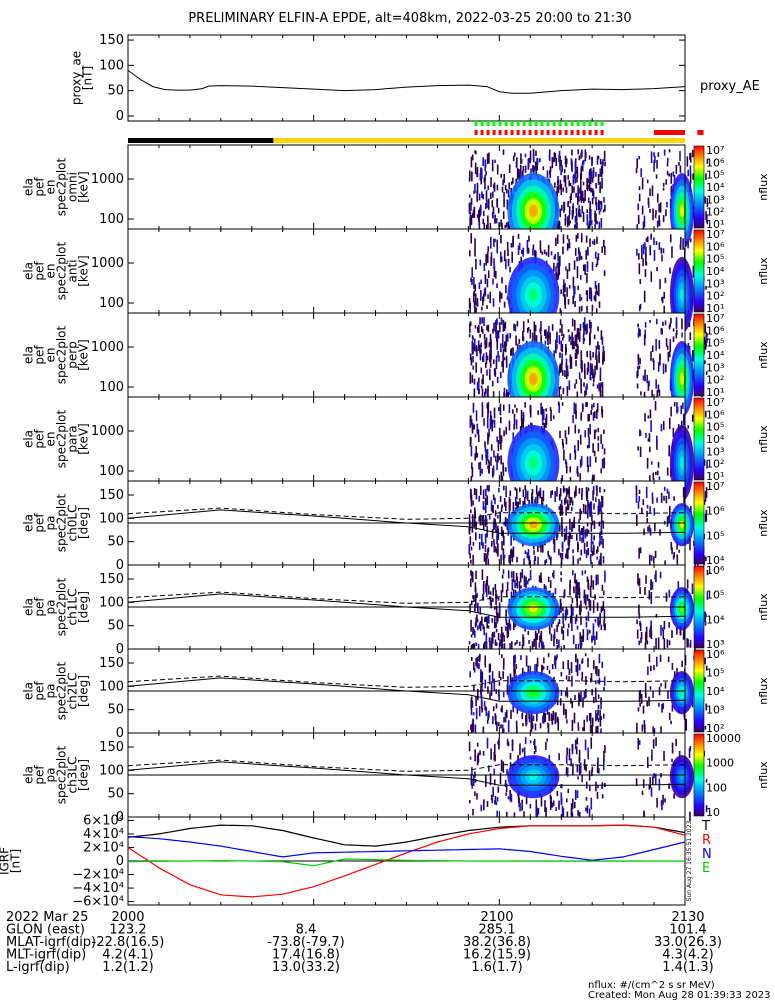 This screenshot has width=775, height=1000. What do you see at coordinates (111, 663) in the screenshot?
I see `y-tick-label: 150` at bounding box center [111, 663].